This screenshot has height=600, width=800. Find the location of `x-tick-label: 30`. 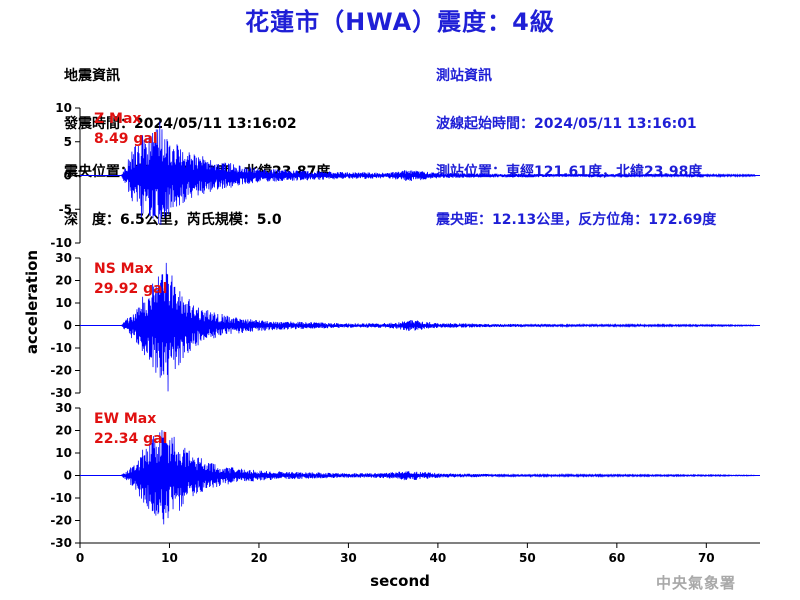

x-tick-label: 30 is located at coordinates (348, 558).